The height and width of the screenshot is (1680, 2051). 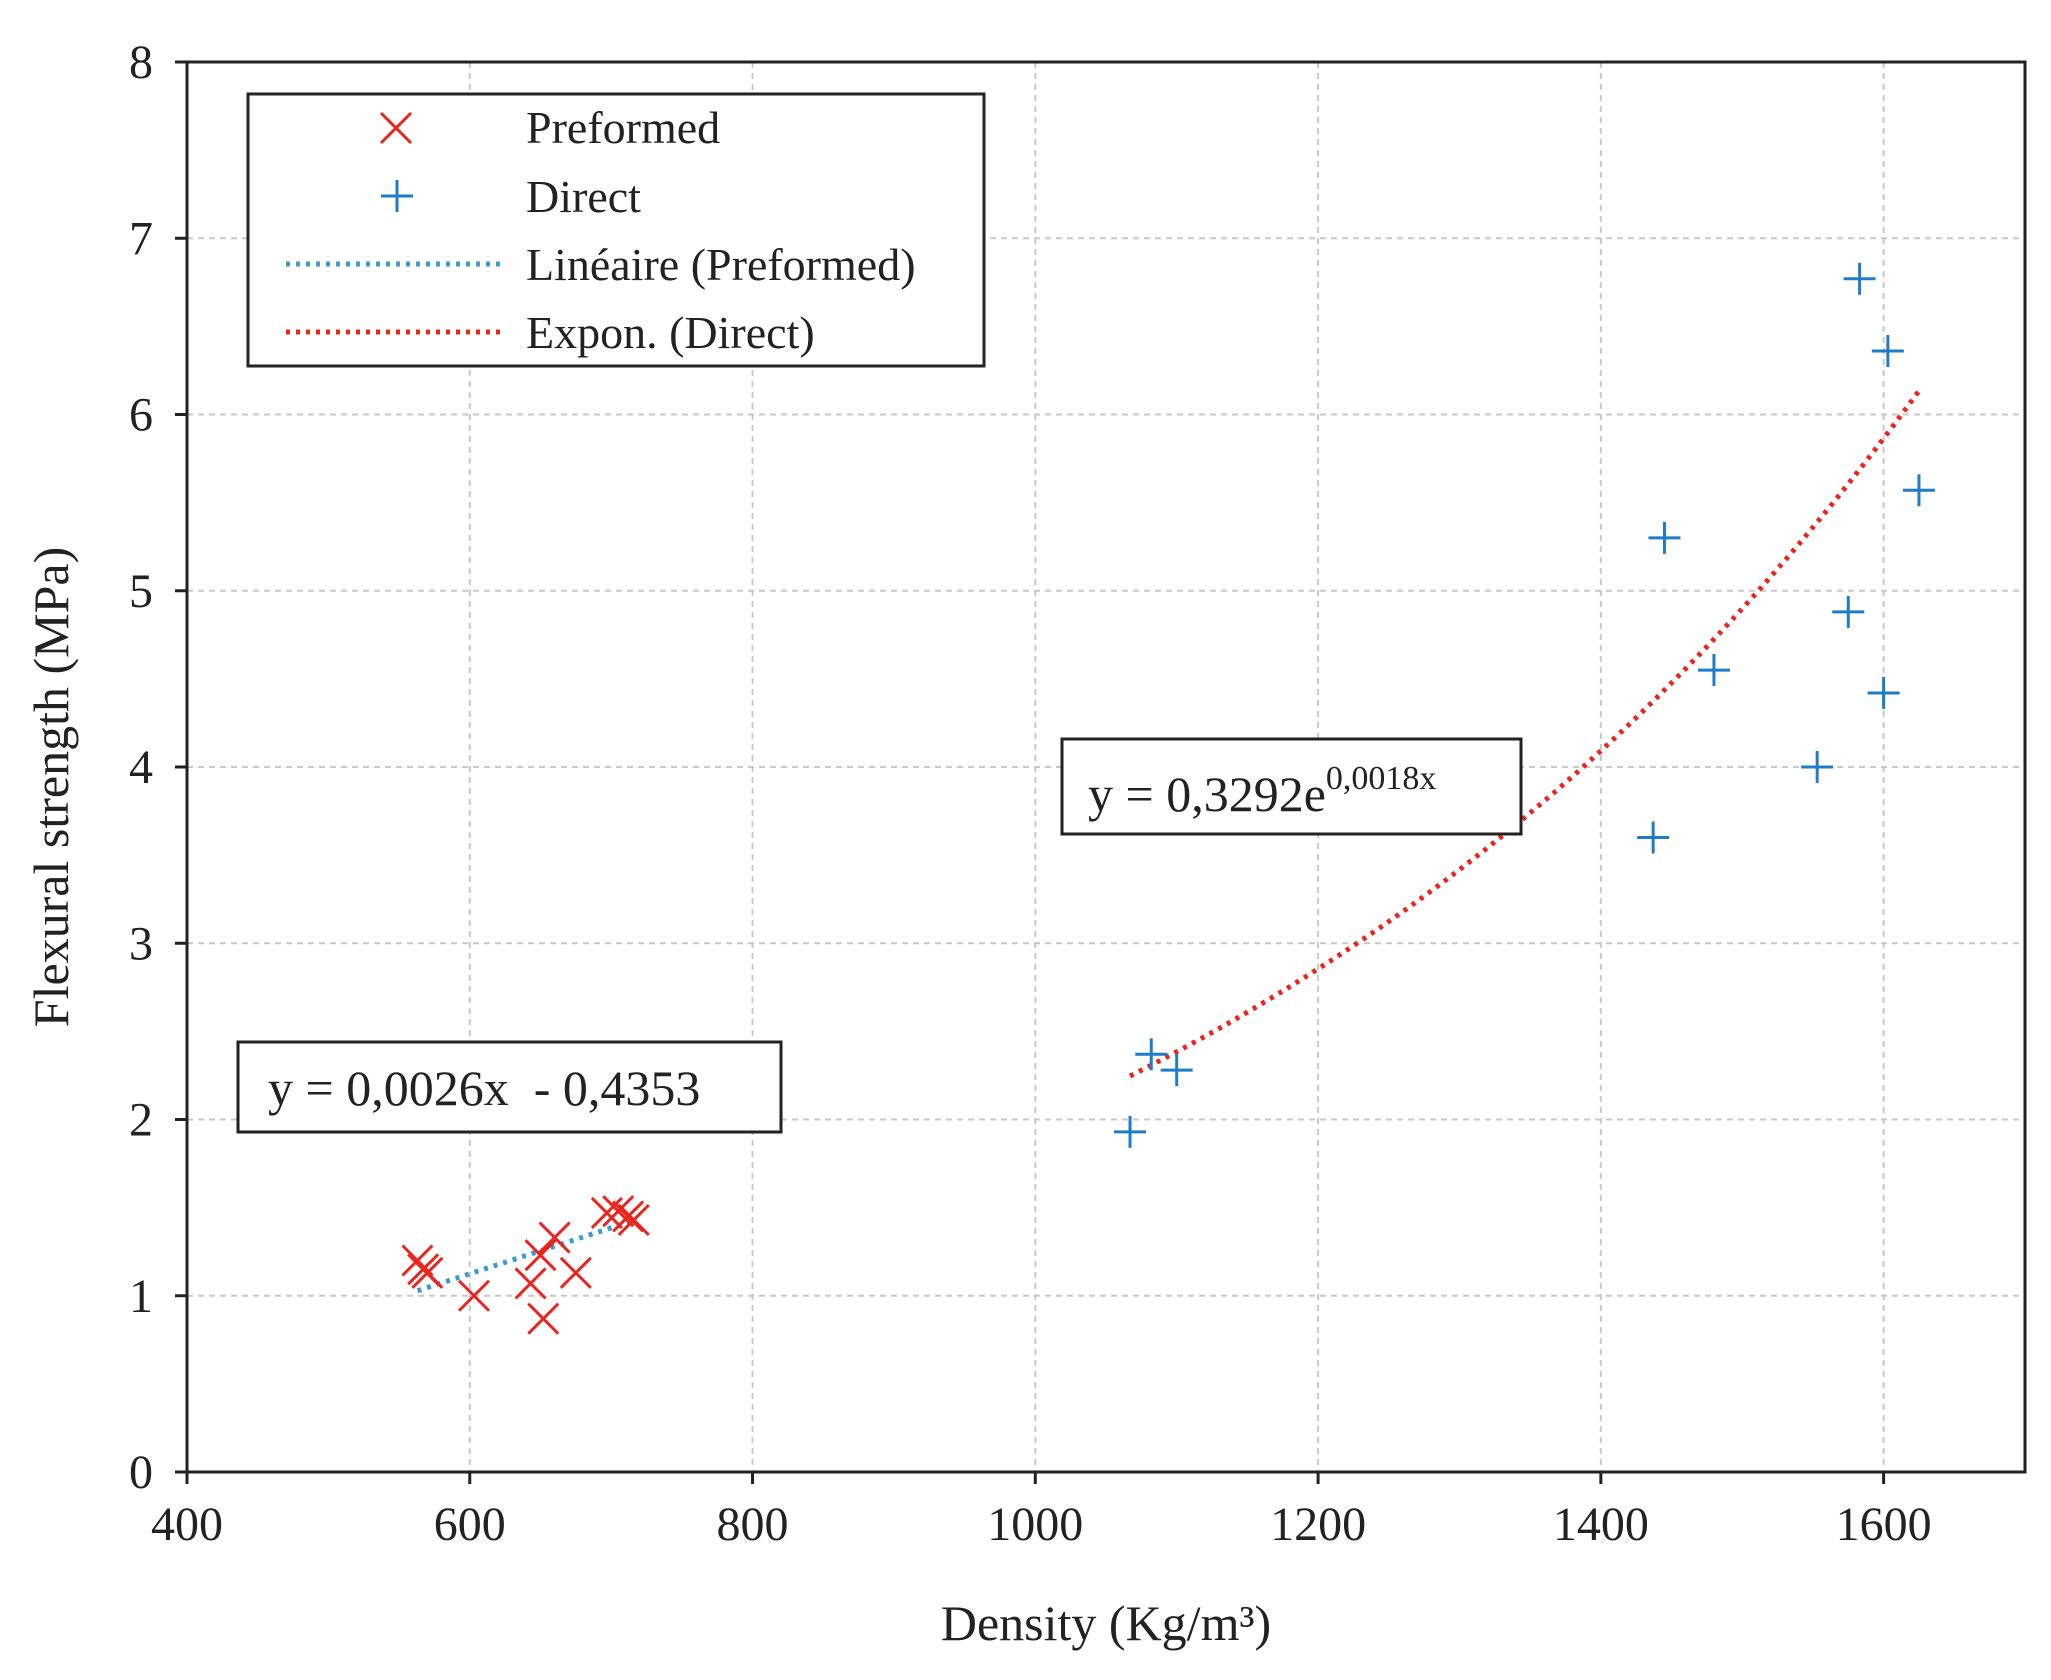 I want to click on equation-box-linear: y = 0,0026x - 0,4353, so click(x=509, y=1087).